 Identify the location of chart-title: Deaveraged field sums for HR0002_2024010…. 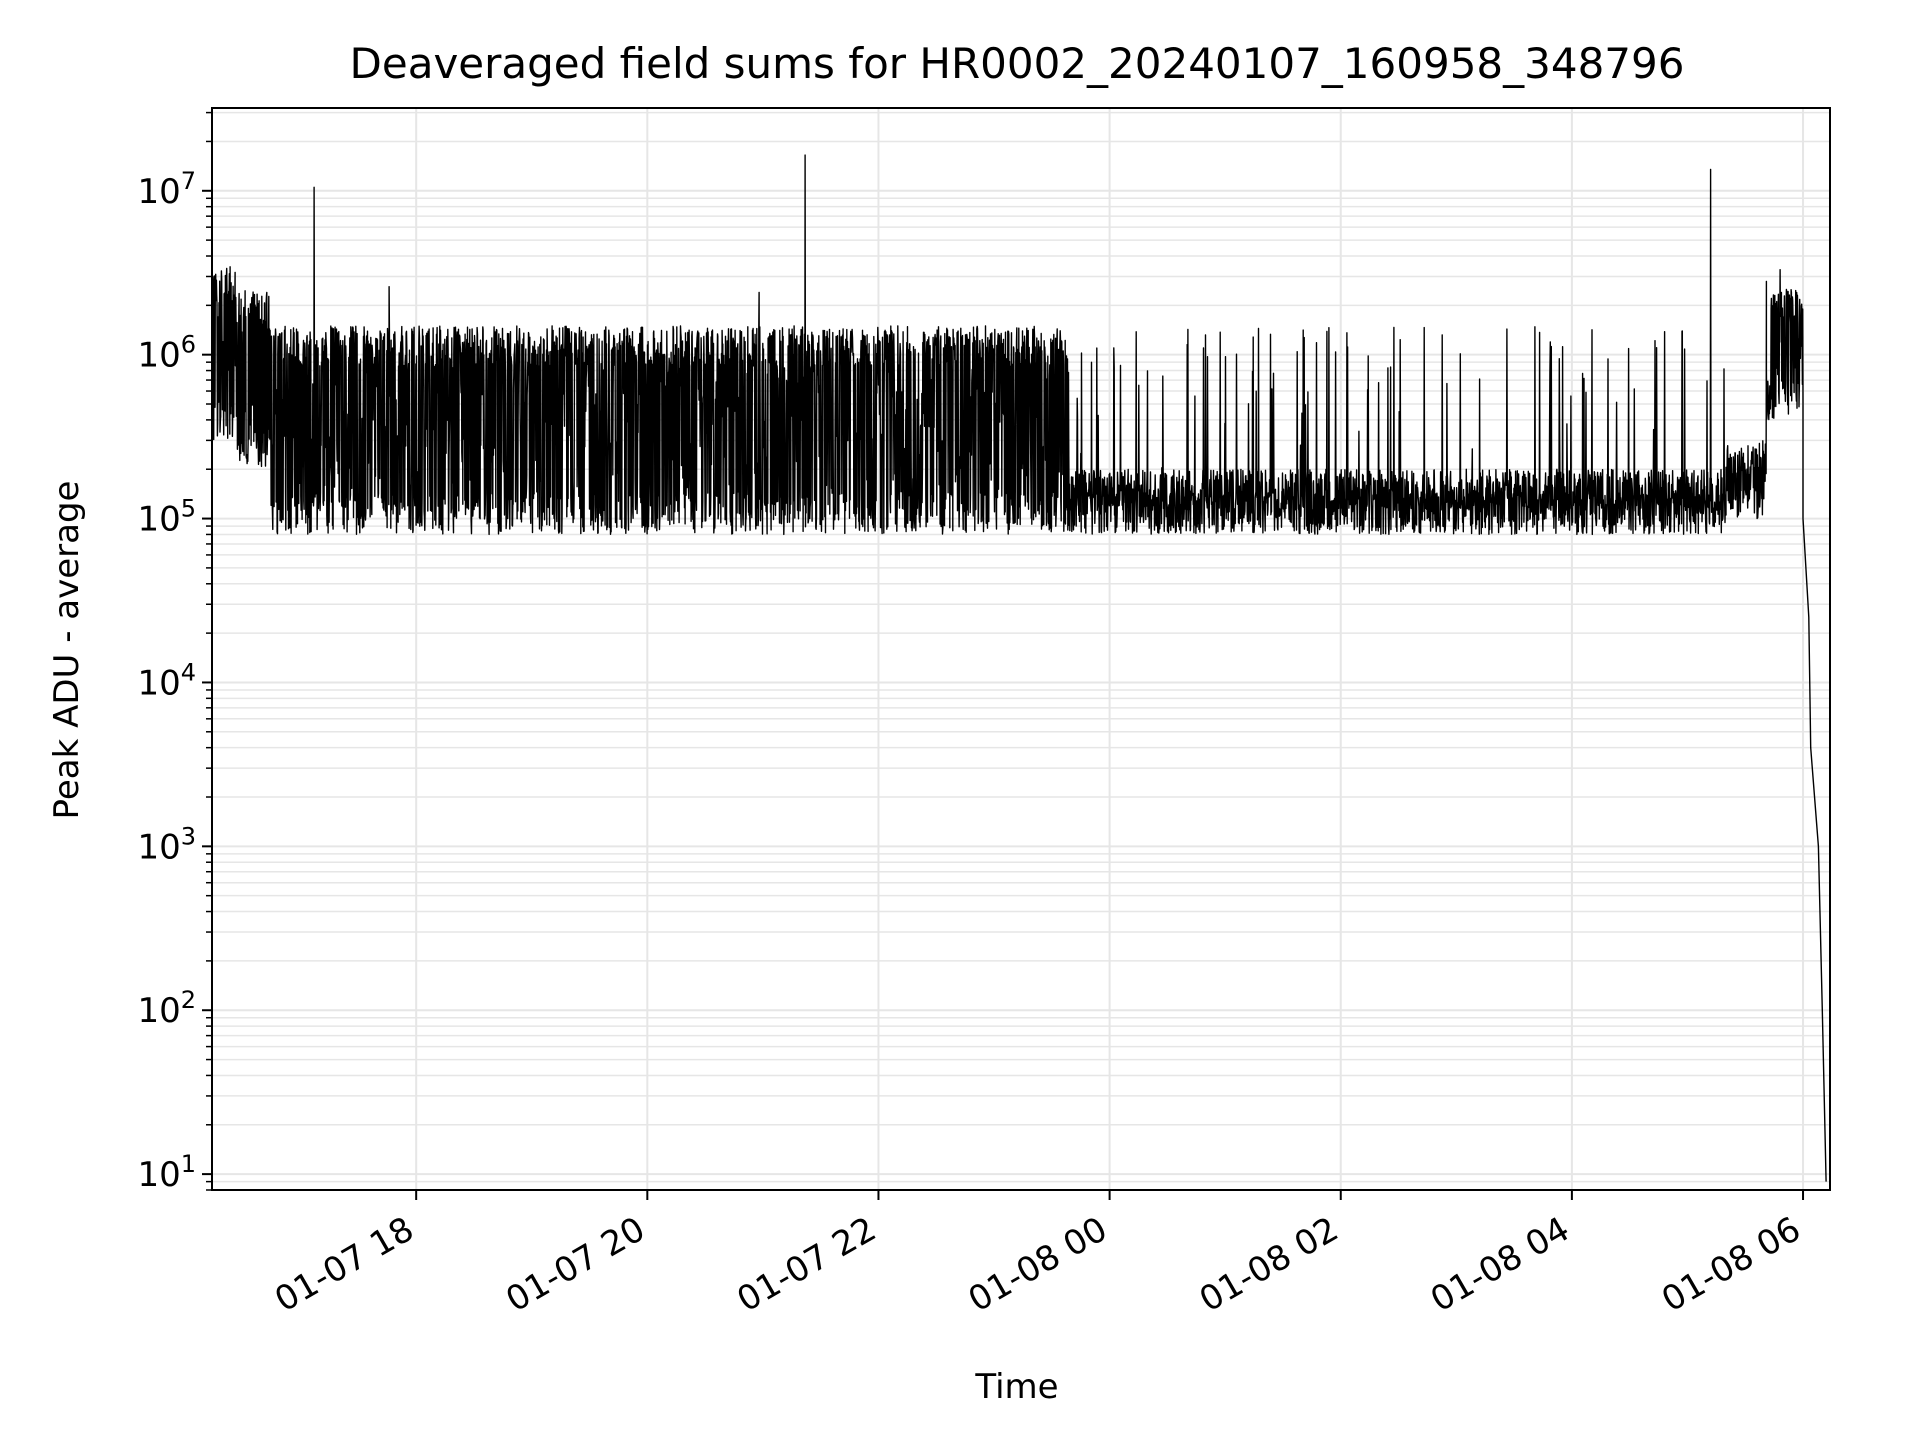
(1017, 63).